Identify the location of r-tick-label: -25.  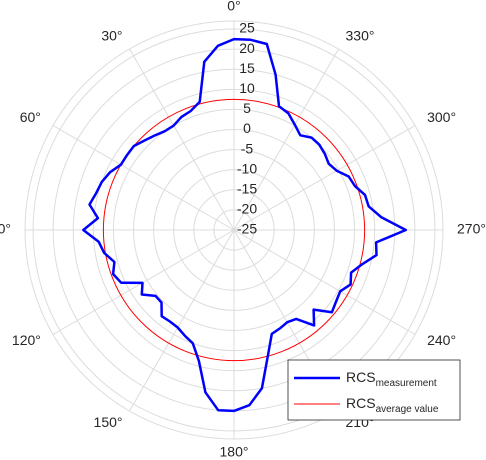
(247, 229).